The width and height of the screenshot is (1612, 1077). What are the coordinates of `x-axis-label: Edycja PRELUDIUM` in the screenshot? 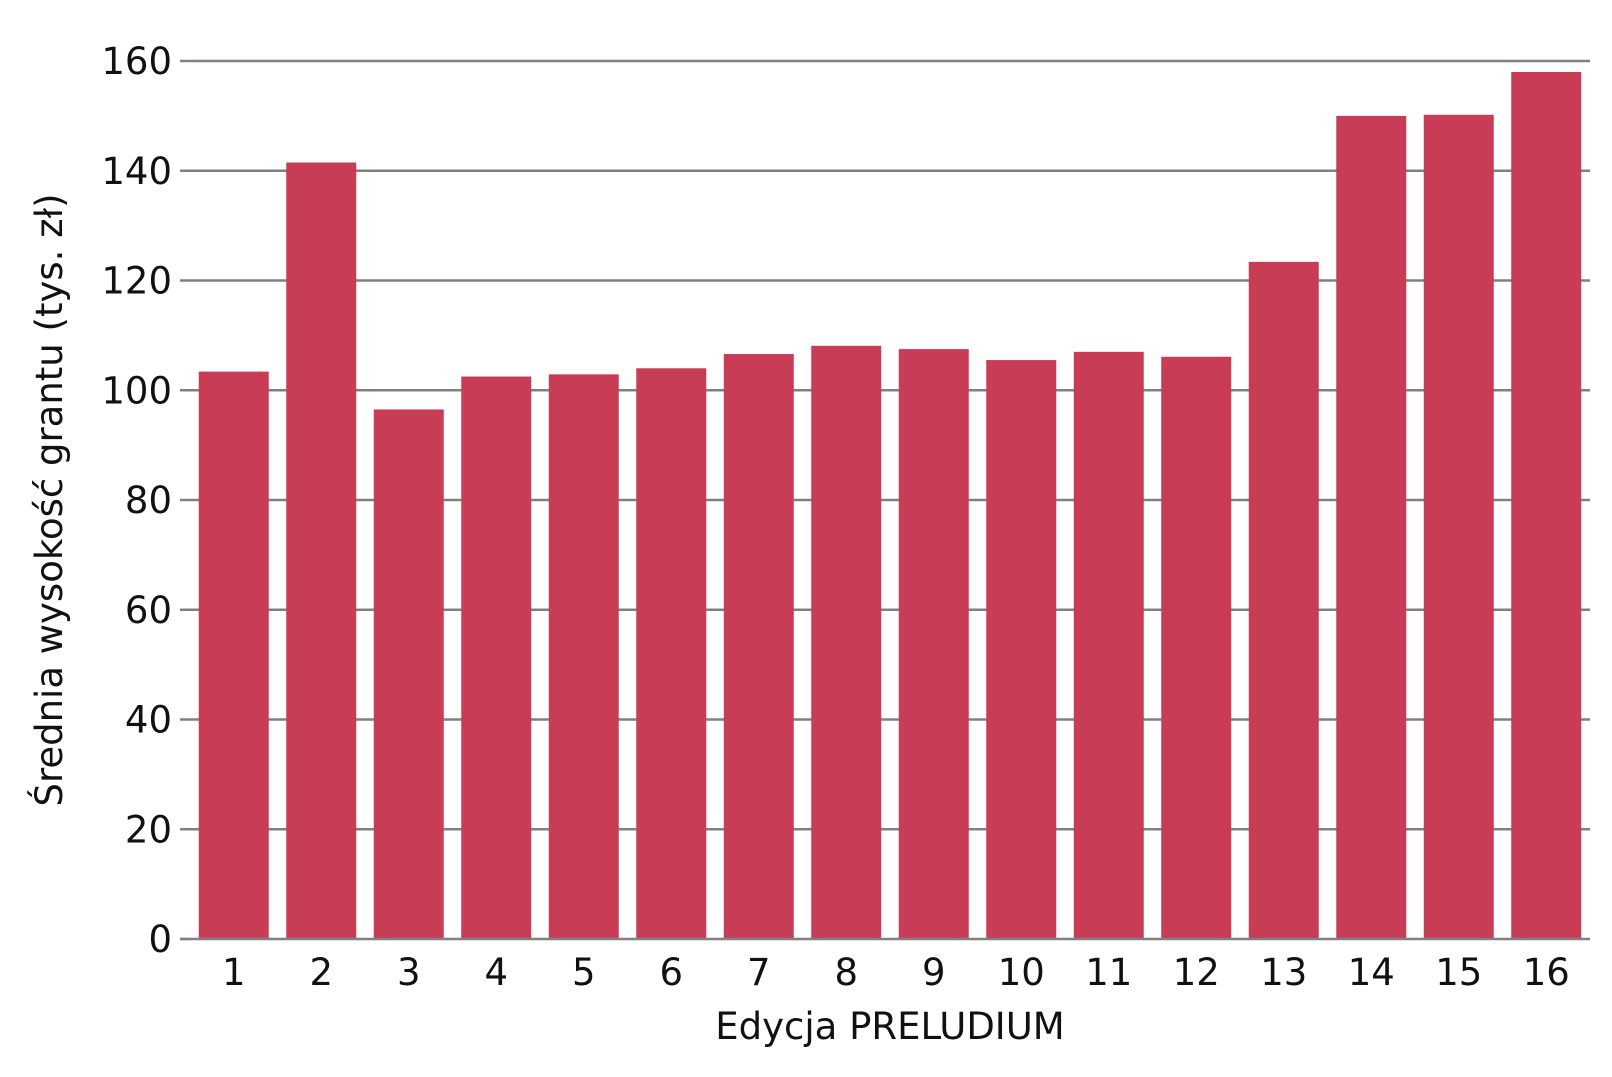 It's located at (889, 1026).